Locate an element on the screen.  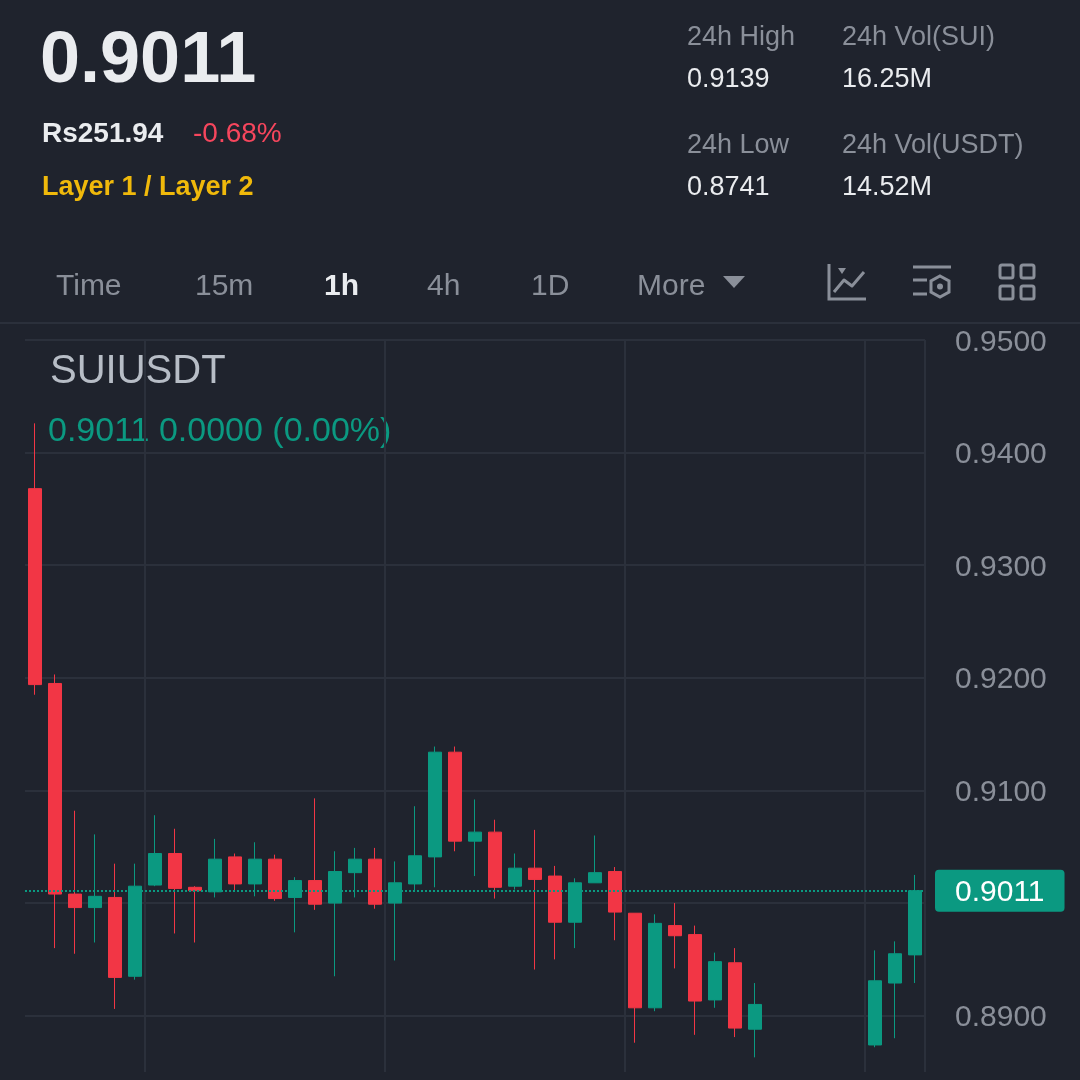
text: 0.8741 is located at coordinates (728, 186).